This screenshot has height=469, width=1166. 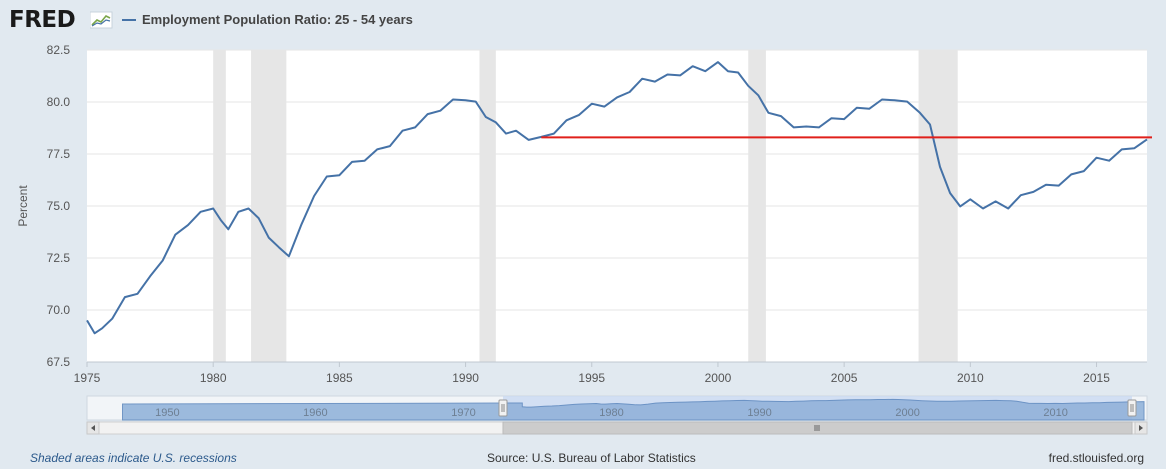 What do you see at coordinates (907, 413) in the screenshot?
I see `navigator-year-label: 2000` at bounding box center [907, 413].